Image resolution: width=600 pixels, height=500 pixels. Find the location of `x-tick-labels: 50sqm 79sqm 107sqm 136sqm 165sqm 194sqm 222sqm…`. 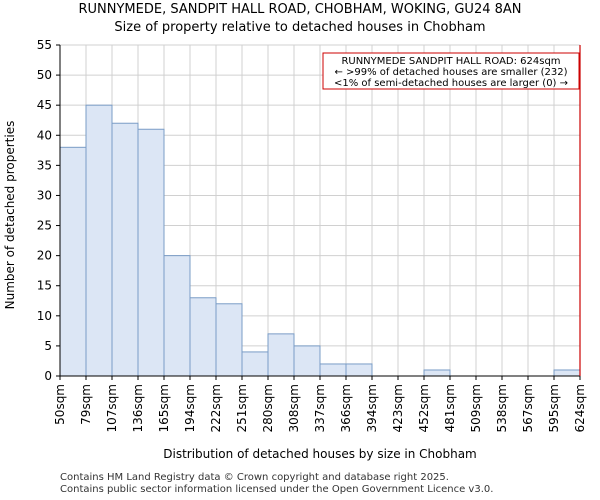

x-tick-labels: 50sqm 79sqm 107sqm 136sqm 165sqm 194sqm 222sqm… is located at coordinates (320, 404).